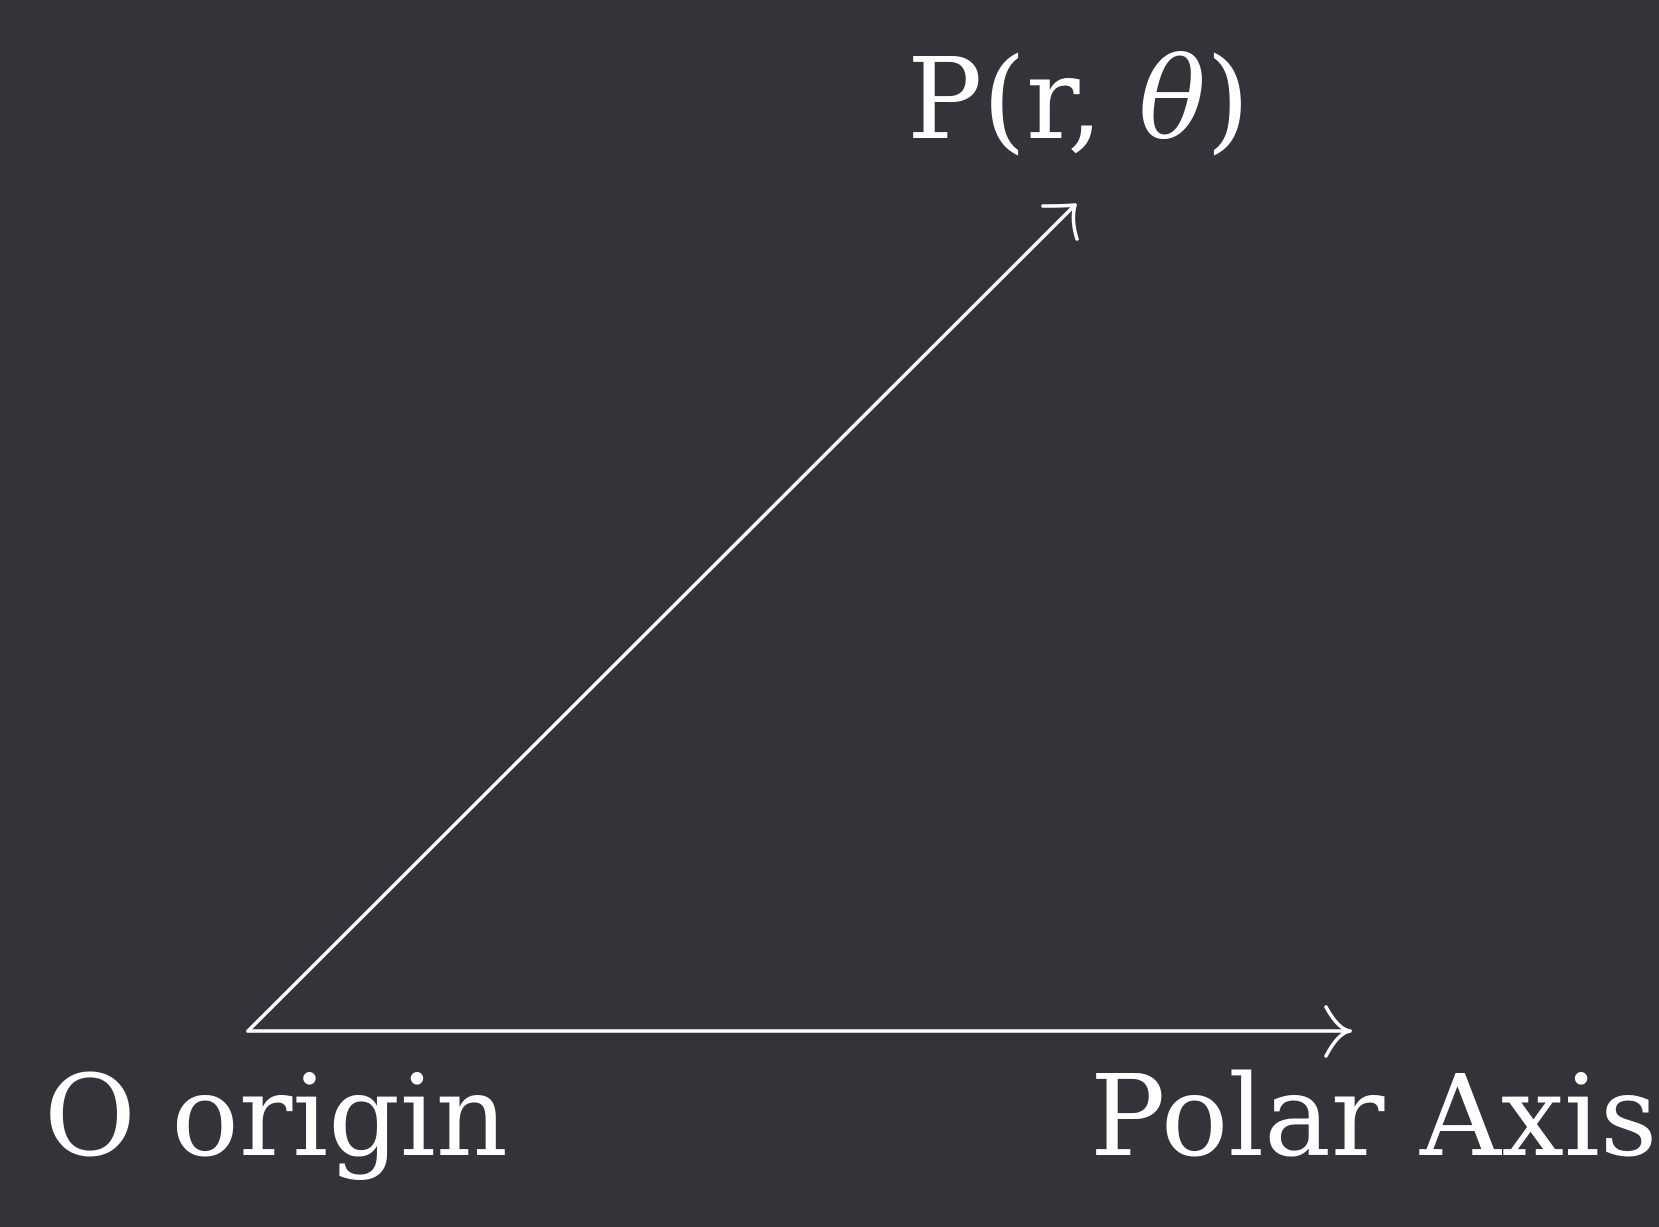 The width and height of the screenshot is (1659, 1227). Describe the element at coordinates (1338, 1031) in the screenshot. I see `polar-axis-arrowhead` at that location.